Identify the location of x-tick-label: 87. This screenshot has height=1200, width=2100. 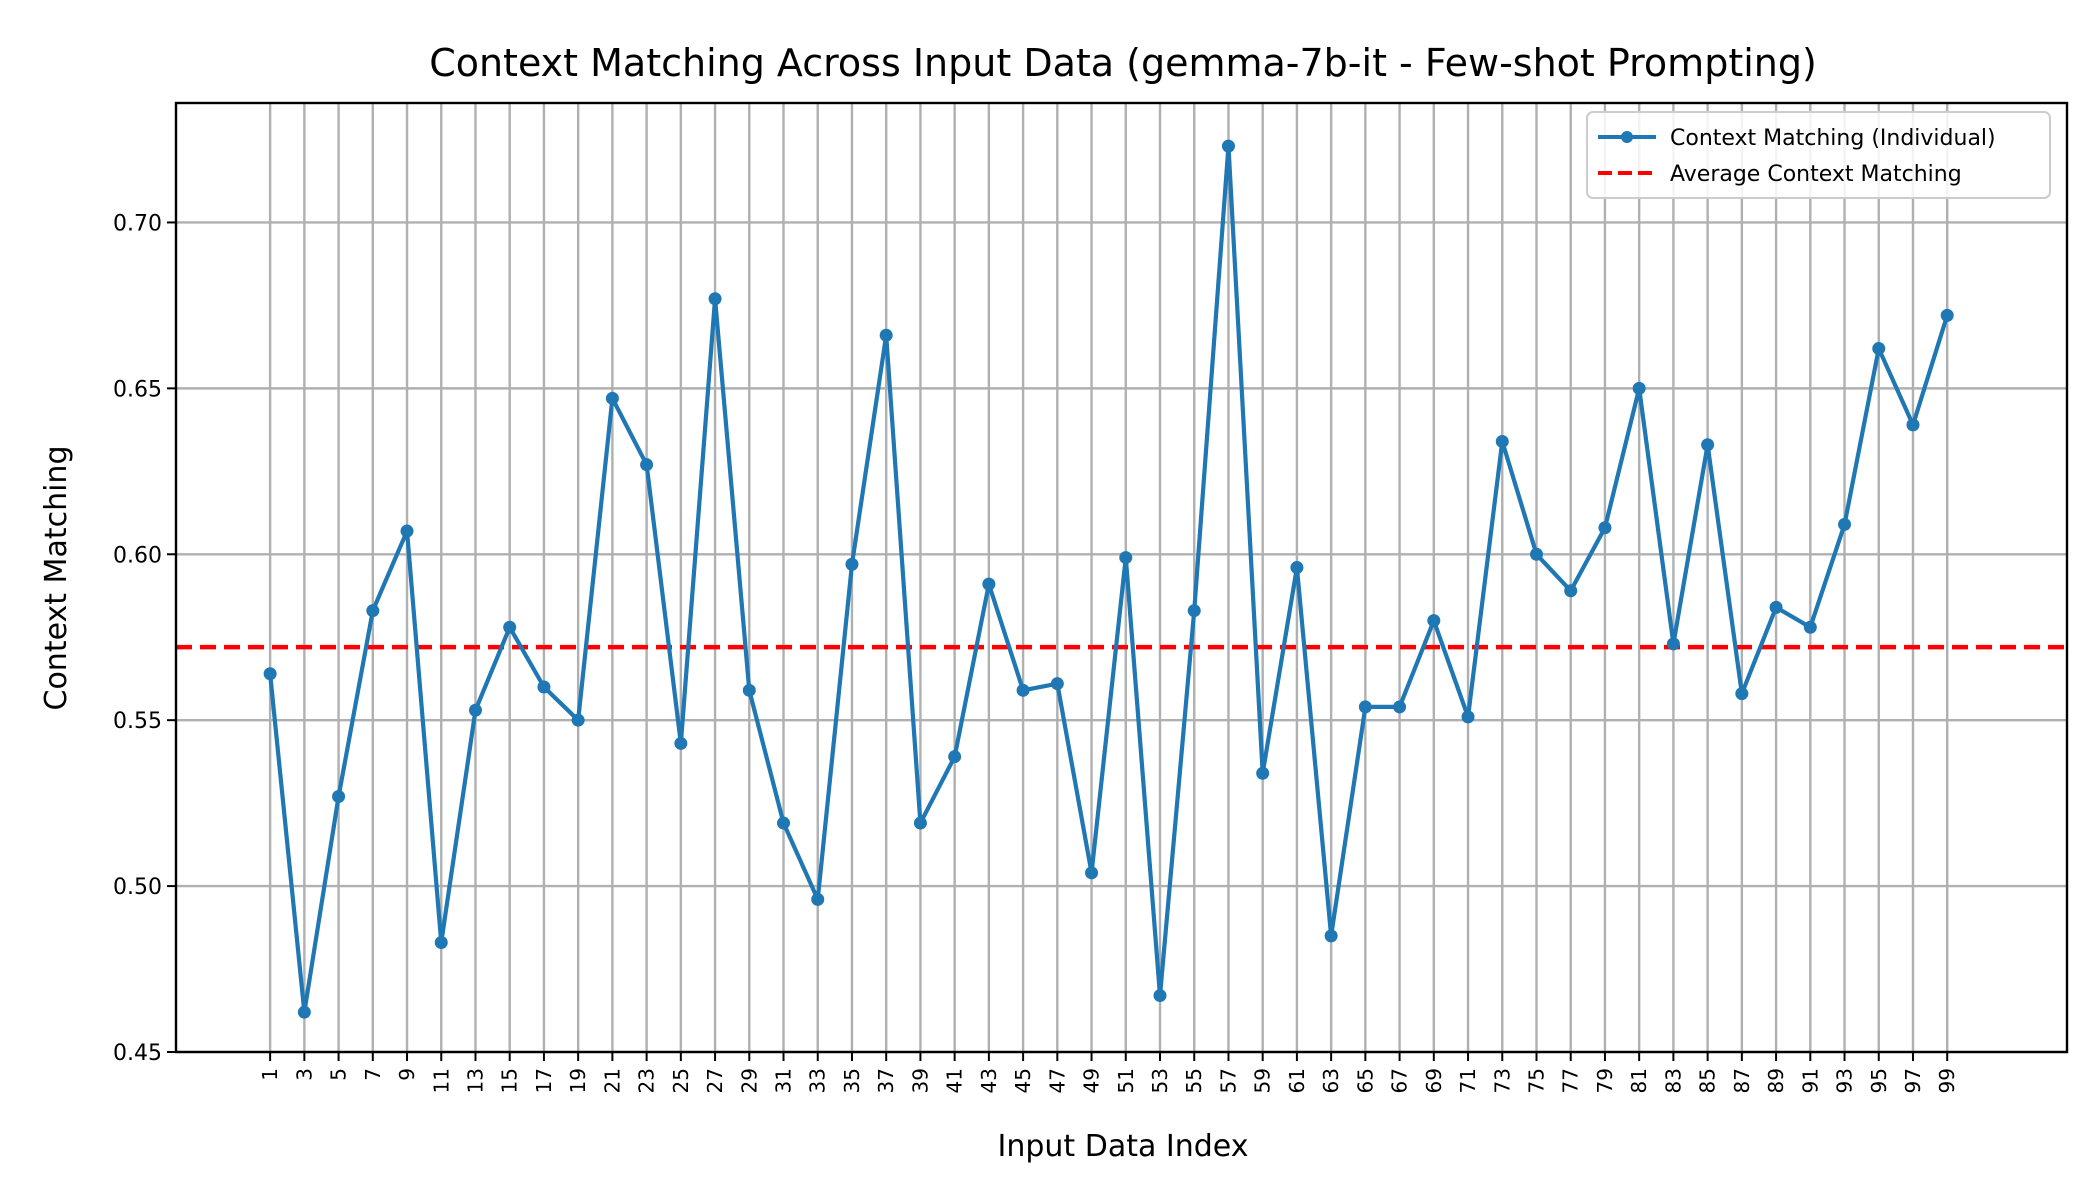
(1742, 1080).